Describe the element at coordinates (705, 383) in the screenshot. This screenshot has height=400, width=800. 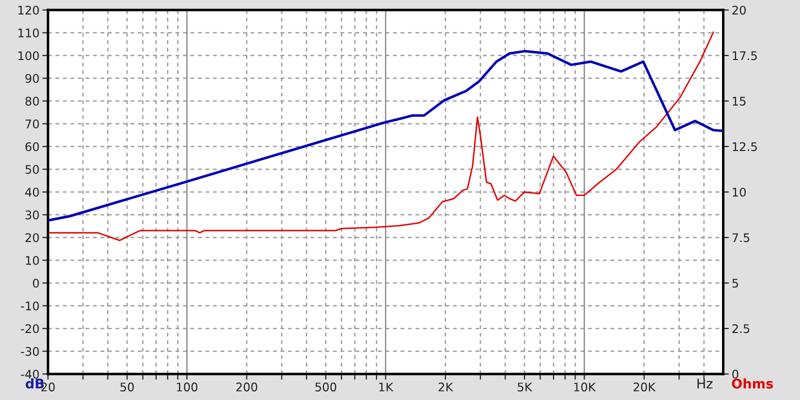
I see `x-axis-title: Hz` at that location.